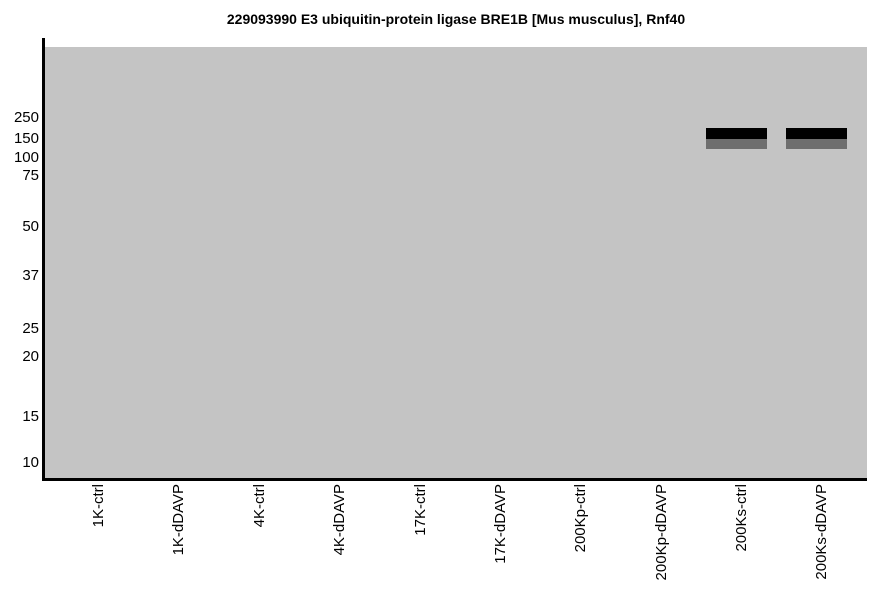  I want to click on lane-label: 17K-ctrl, so click(420, 510).